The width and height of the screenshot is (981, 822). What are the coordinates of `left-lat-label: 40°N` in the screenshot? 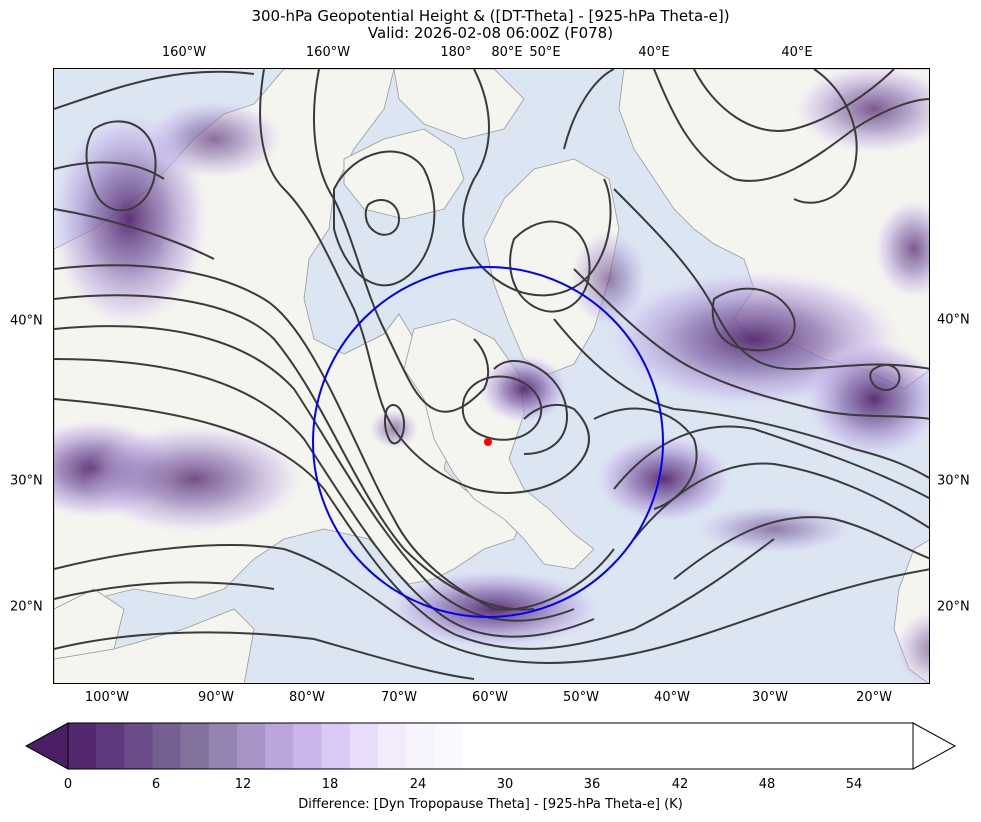 It's located at (26, 321).